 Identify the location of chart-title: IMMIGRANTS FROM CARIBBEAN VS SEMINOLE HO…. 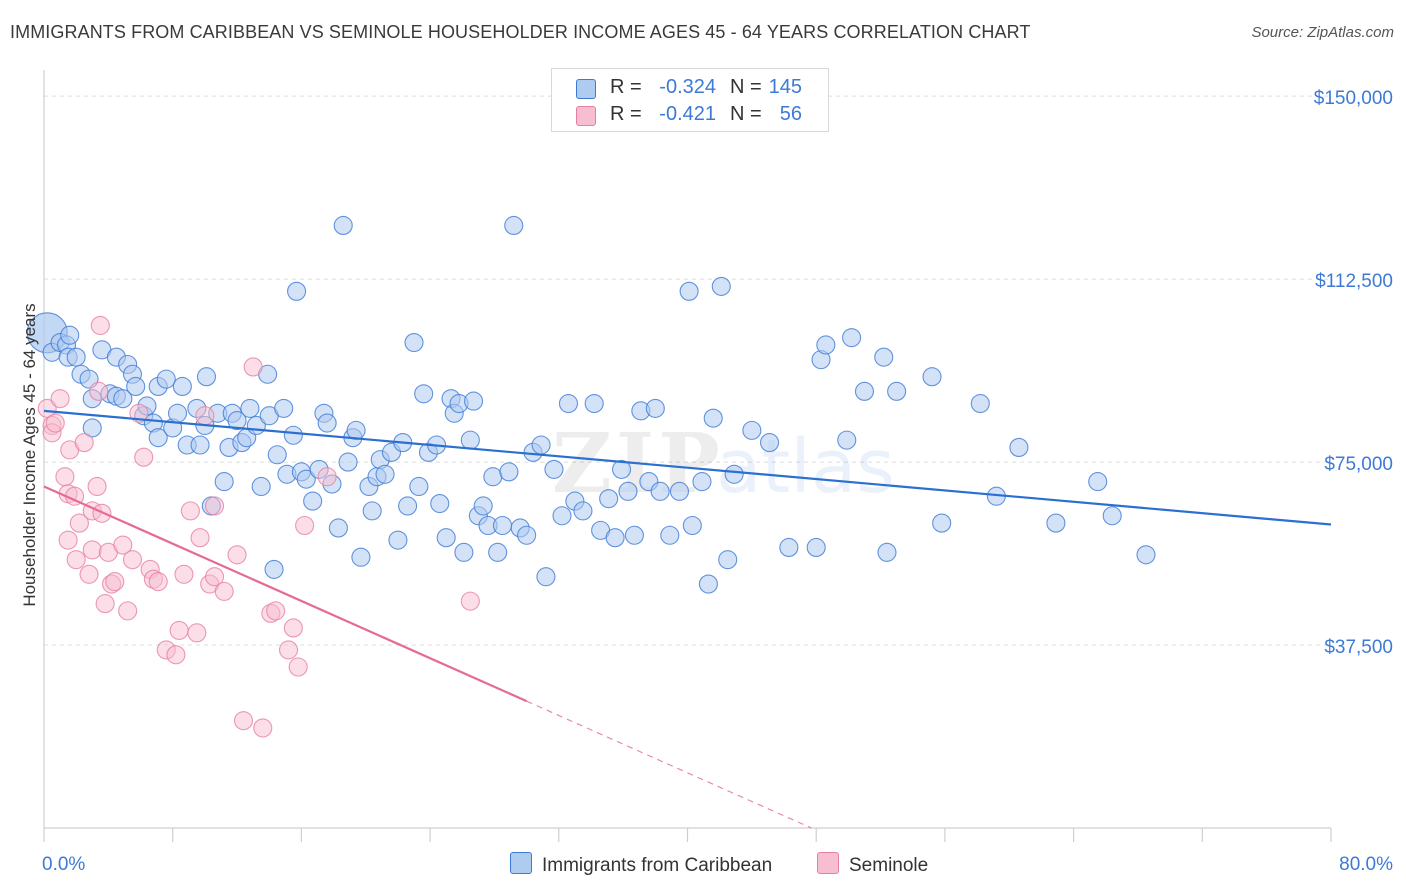
(520, 32).